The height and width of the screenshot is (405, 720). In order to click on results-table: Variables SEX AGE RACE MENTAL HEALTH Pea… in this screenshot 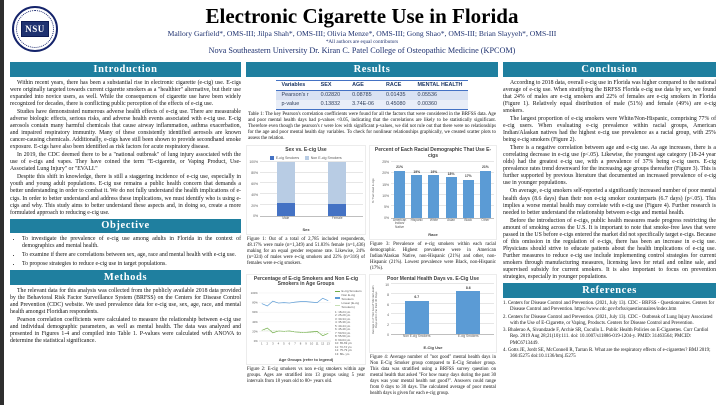, I will do `click(372, 94)`.